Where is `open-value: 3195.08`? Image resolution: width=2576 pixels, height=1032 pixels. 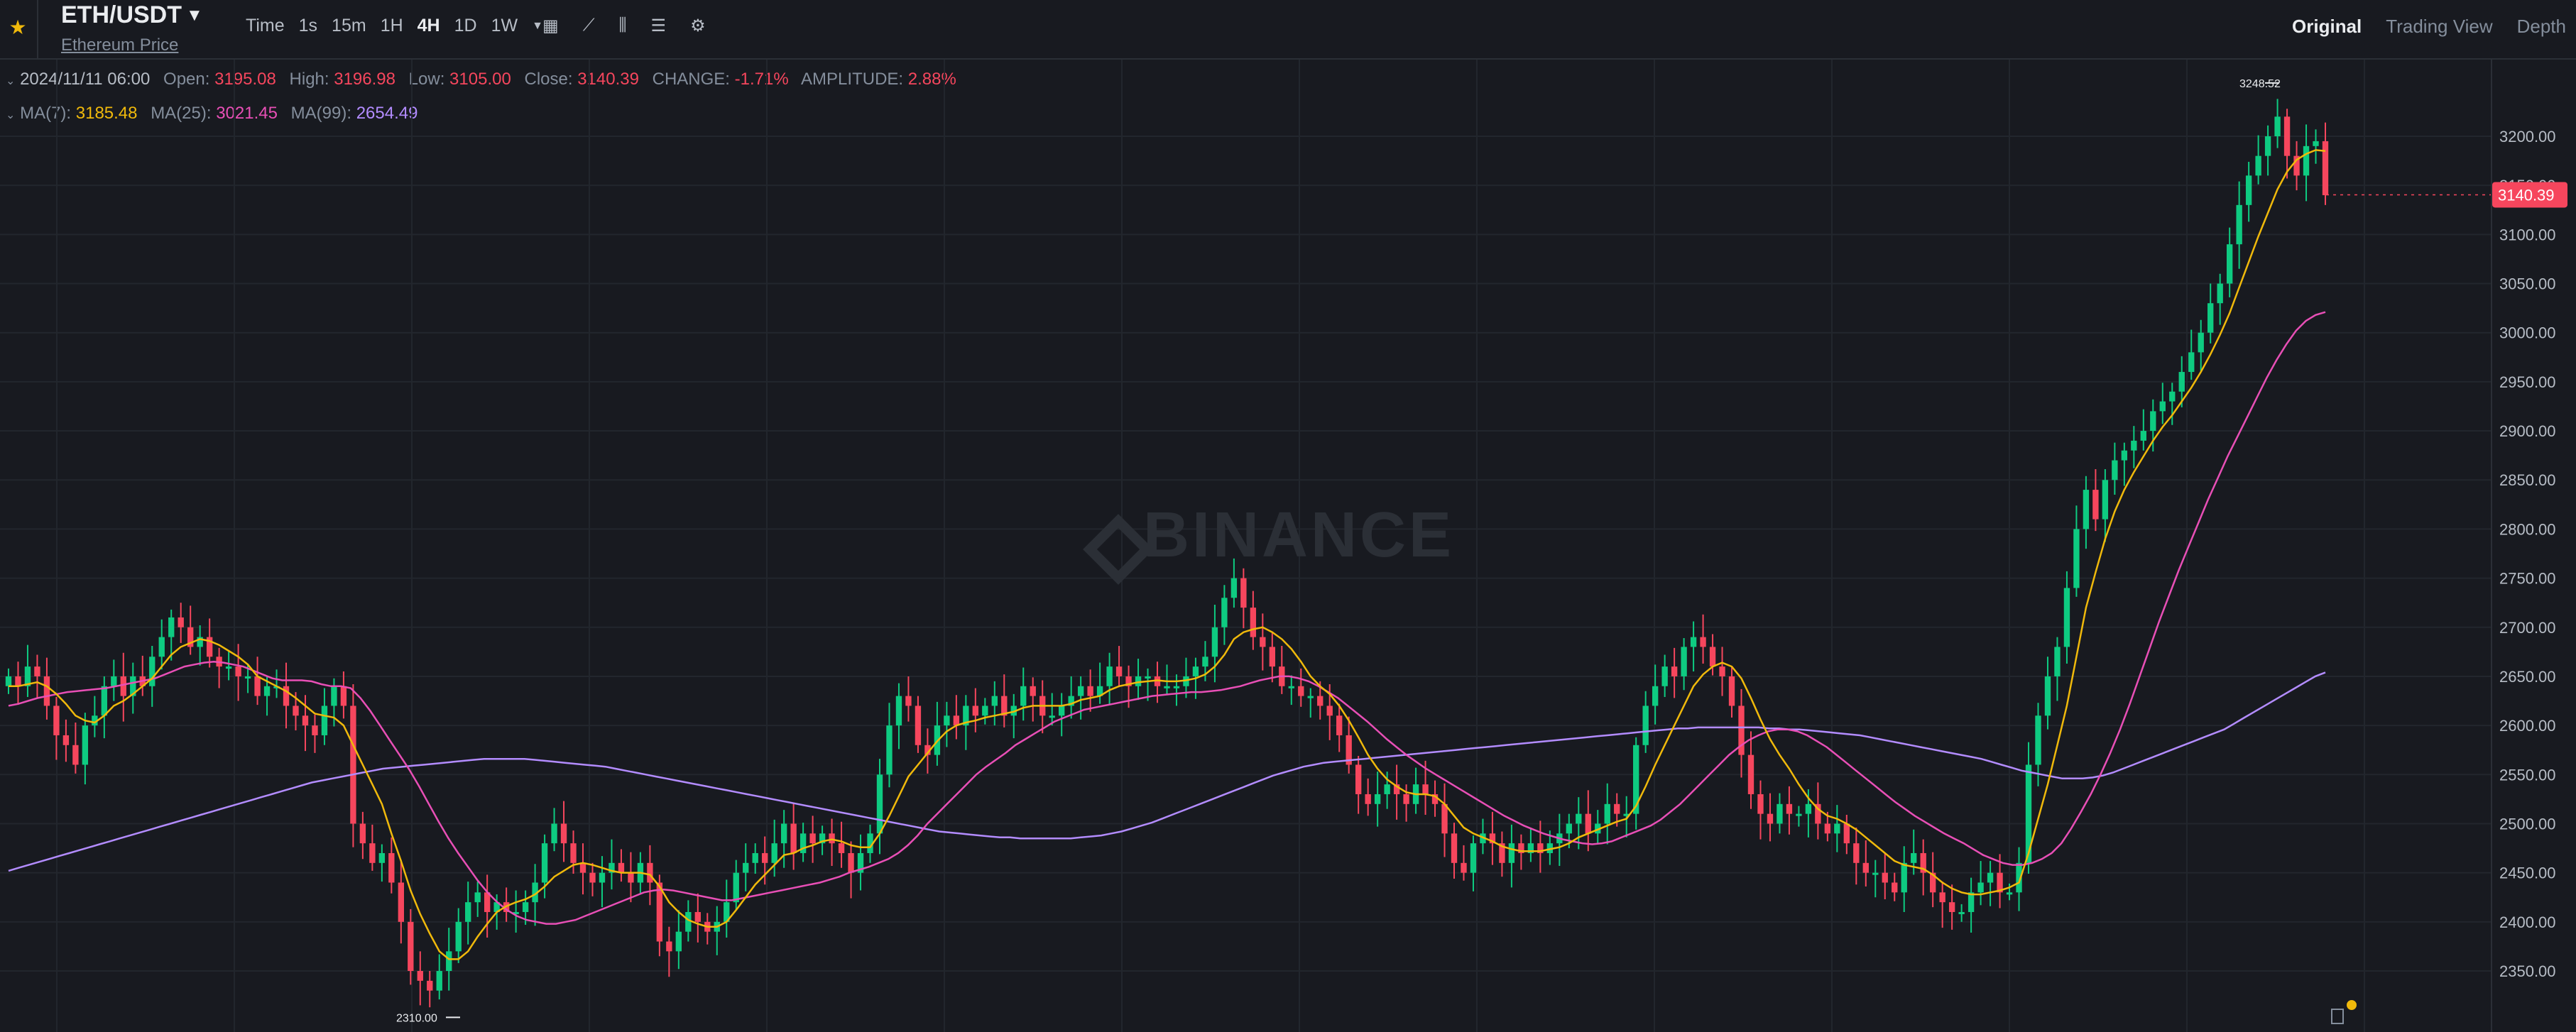
open-value: 3195.08 is located at coordinates (245, 79).